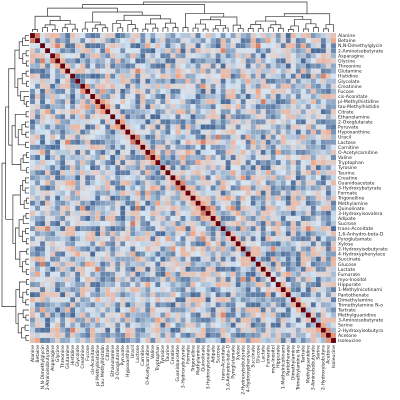  Describe the element at coordinates (274, 359) in the screenshot. I see `column-tick-label: myo-Inositol` at that location.